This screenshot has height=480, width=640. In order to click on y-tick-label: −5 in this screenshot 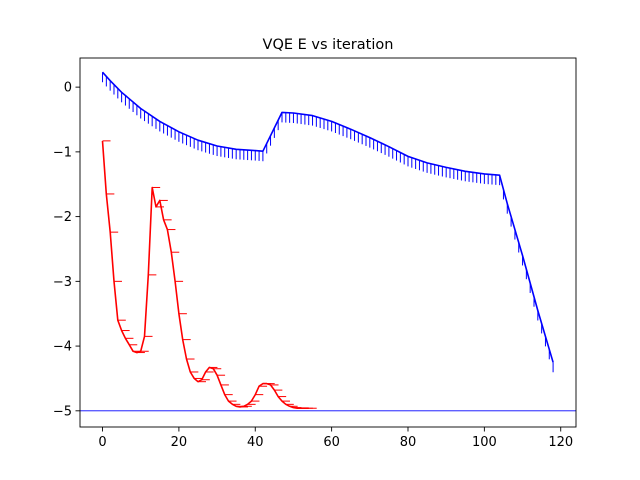, I will do `click(62, 411)`.